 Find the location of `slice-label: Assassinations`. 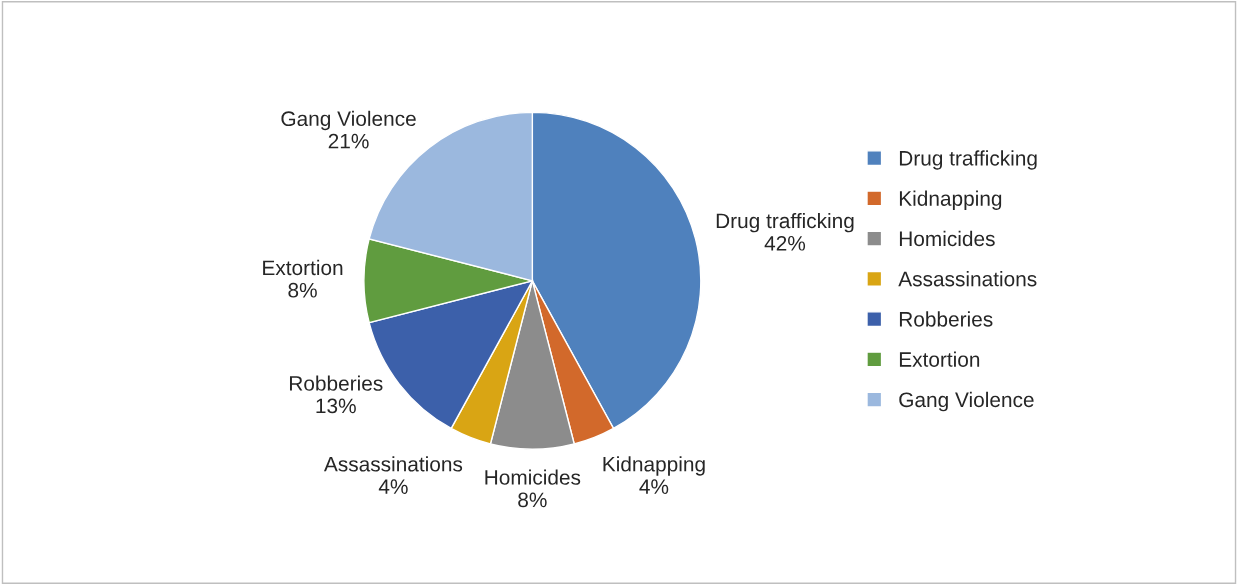

slice-label: Assassinations is located at coordinates (393, 464).